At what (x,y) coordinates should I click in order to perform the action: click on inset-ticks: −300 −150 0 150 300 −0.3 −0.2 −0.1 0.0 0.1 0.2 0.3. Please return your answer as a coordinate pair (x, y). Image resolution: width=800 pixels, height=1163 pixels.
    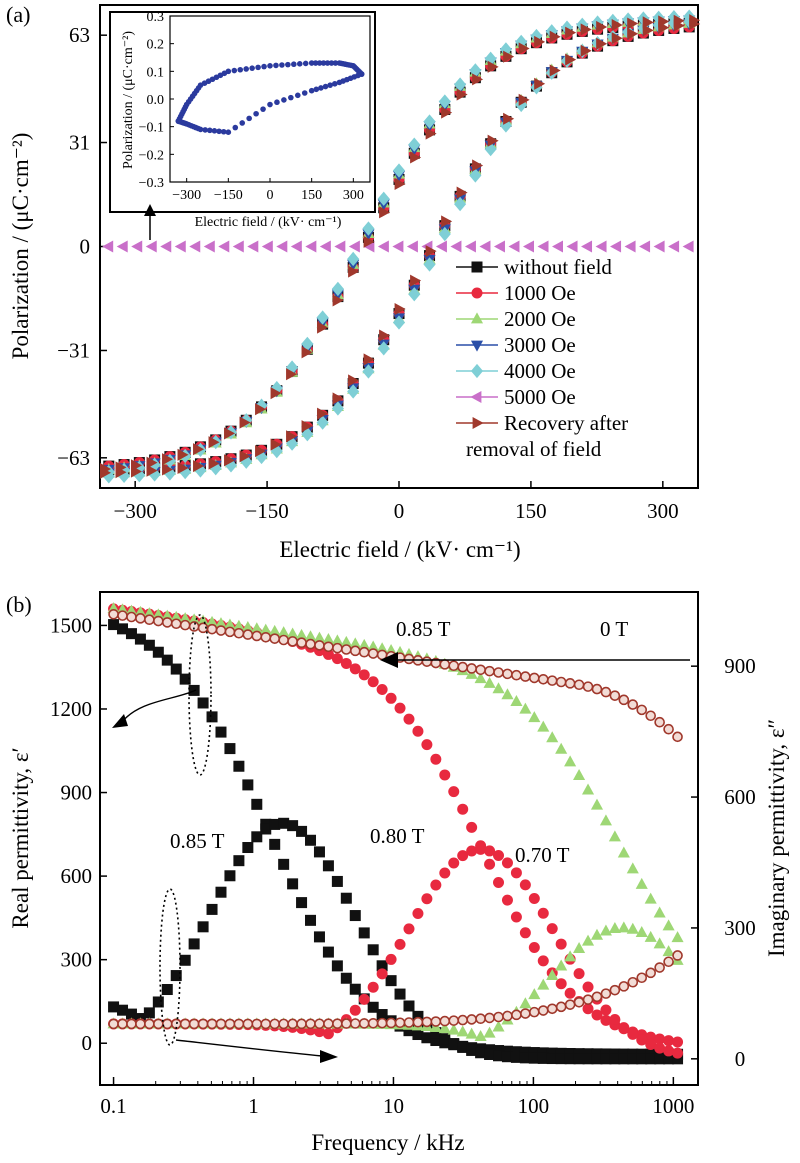
    Looking at the image, I should click on (251, 106).